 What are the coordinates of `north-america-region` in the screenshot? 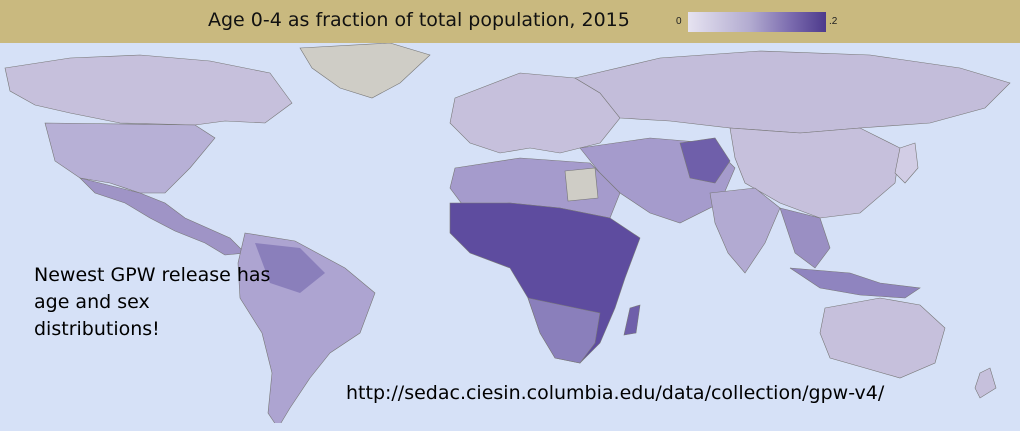 It's located at (148, 90).